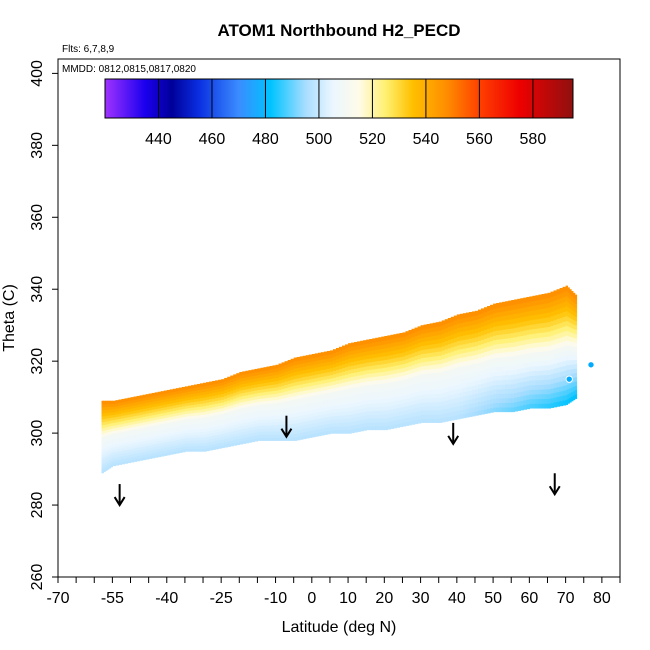 This screenshot has height=650, width=650. What do you see at coordinates (166, 598) in the screenshot?
I see `x-tick-label: -40` at bounding box center [166, 598].